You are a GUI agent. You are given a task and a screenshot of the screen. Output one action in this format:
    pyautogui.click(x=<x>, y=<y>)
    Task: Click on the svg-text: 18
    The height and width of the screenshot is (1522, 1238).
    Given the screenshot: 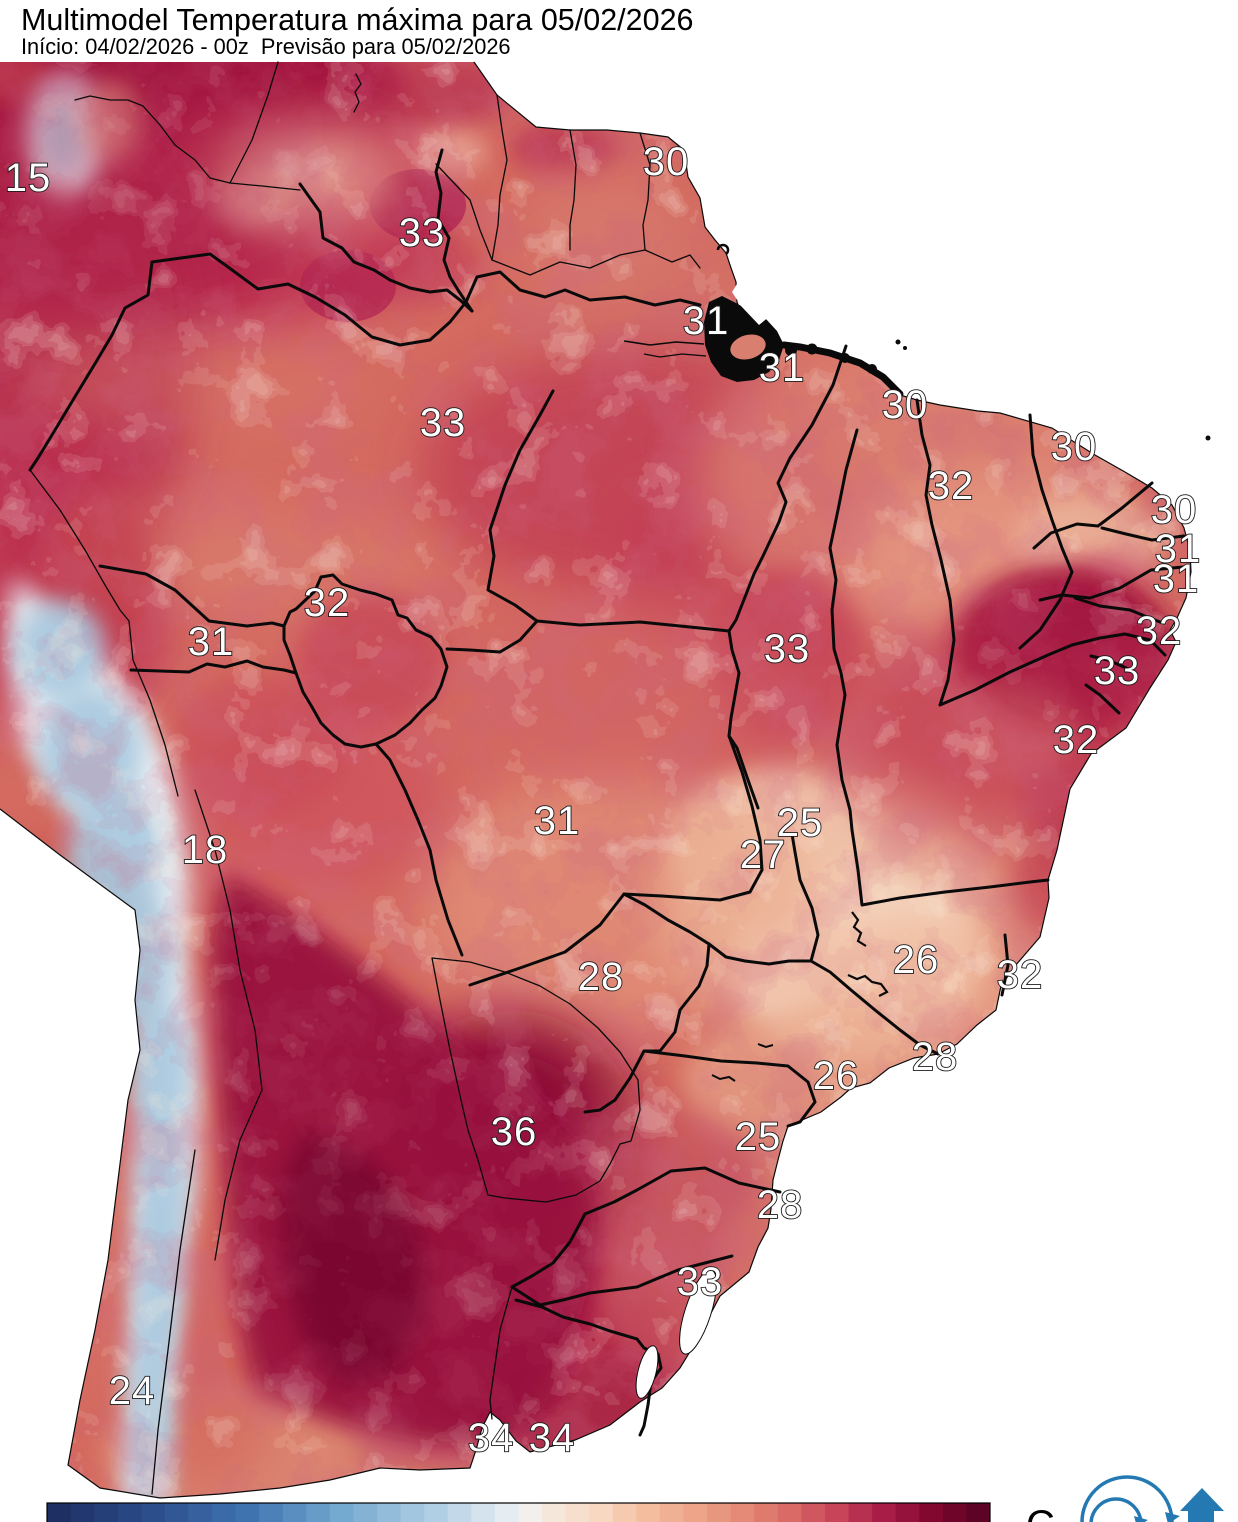 What is the action you would take?
    pyautogui.click(x=205, y=850)
    